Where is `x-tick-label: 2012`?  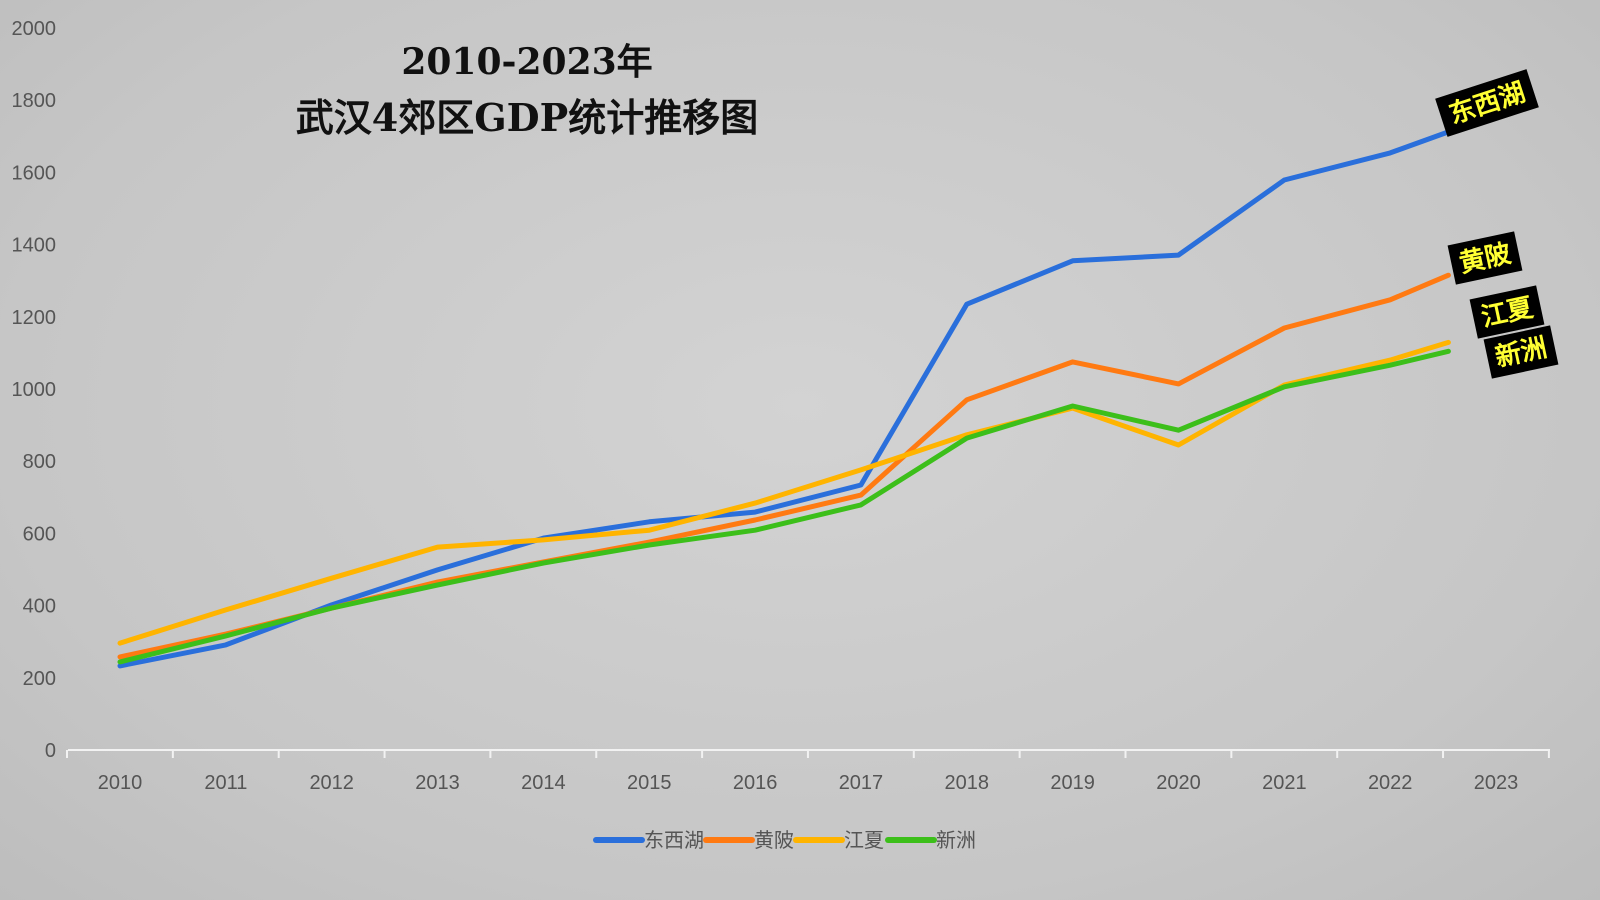
x-tick-label: 2012 is located at coordinates (331, 783).